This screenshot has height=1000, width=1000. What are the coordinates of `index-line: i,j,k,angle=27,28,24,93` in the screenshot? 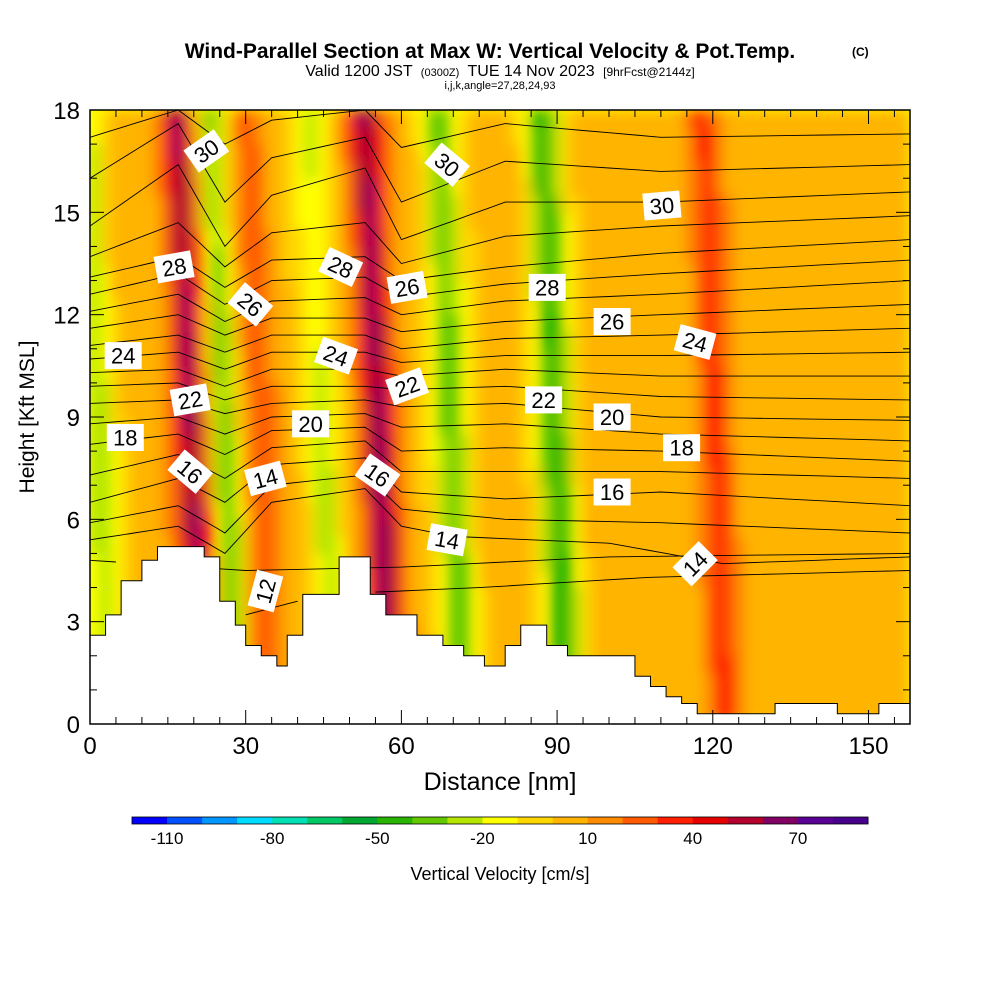 It's located at (499, 86).